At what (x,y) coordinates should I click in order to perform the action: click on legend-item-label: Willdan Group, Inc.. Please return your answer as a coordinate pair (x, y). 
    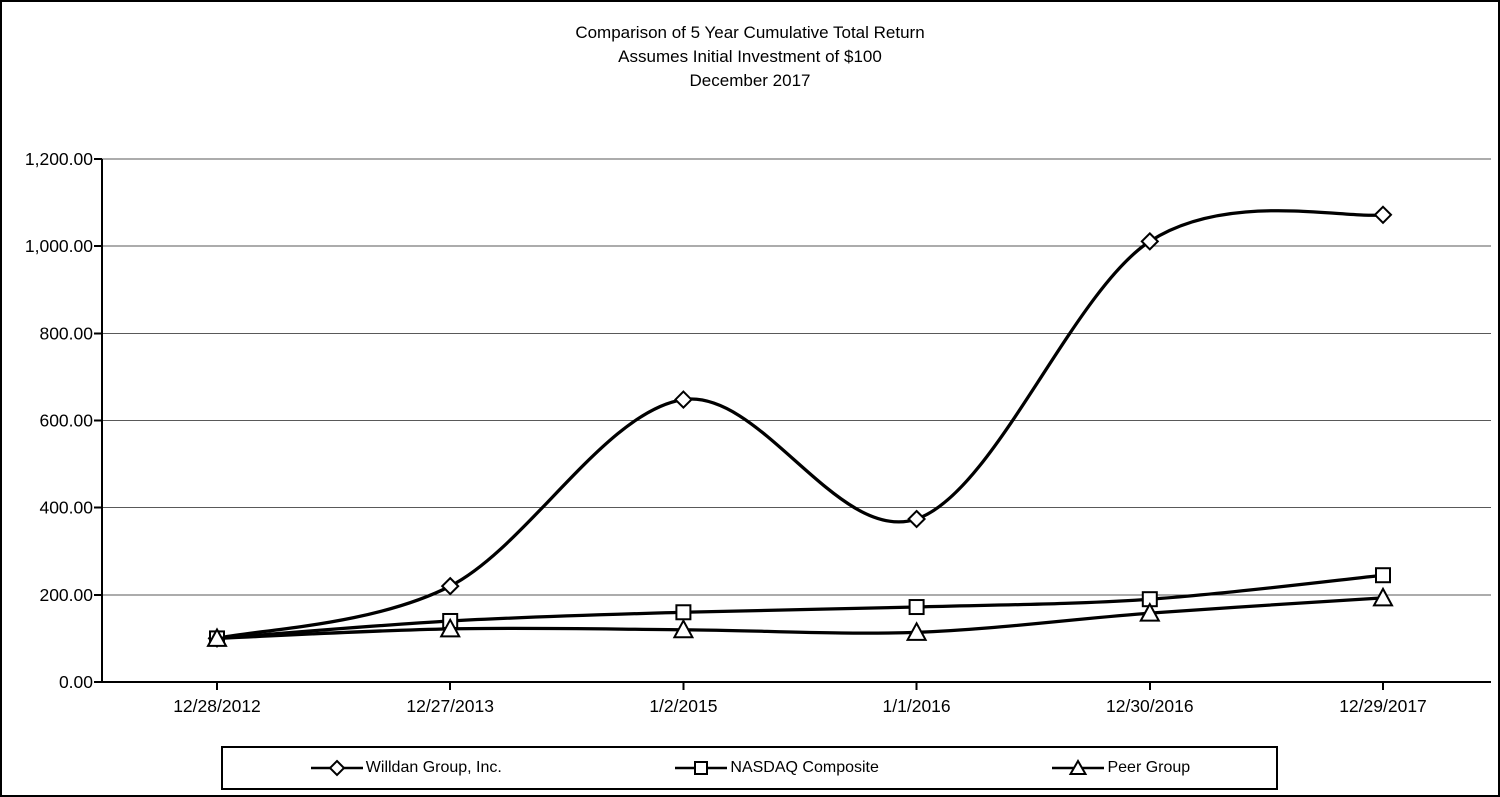
    Looking at the image, I should click on (433, 767).